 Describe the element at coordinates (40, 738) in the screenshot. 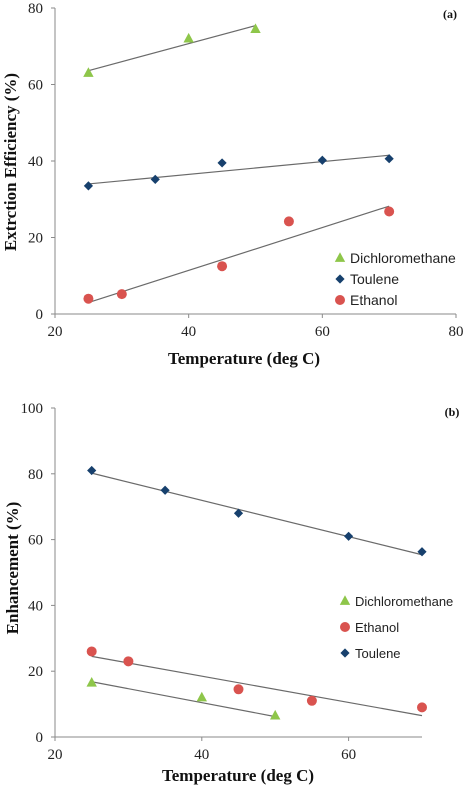

I see `chart-b-y-tick-label: 0` at that location.